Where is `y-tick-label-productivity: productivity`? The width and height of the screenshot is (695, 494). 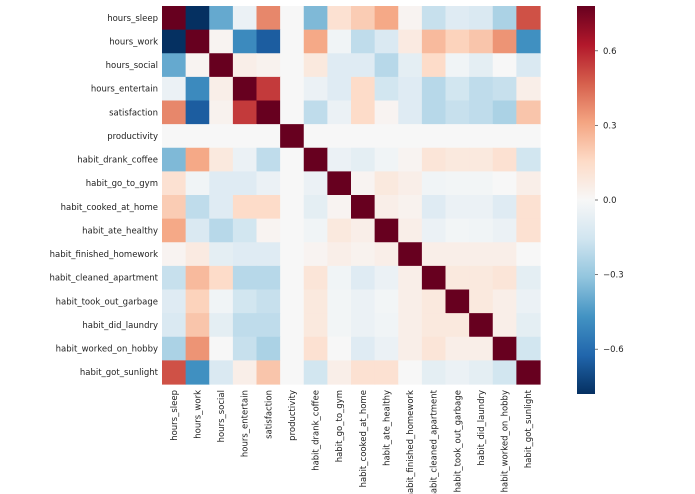 y-tick-label-productivity: productivity is located at coordinates (132, 137).